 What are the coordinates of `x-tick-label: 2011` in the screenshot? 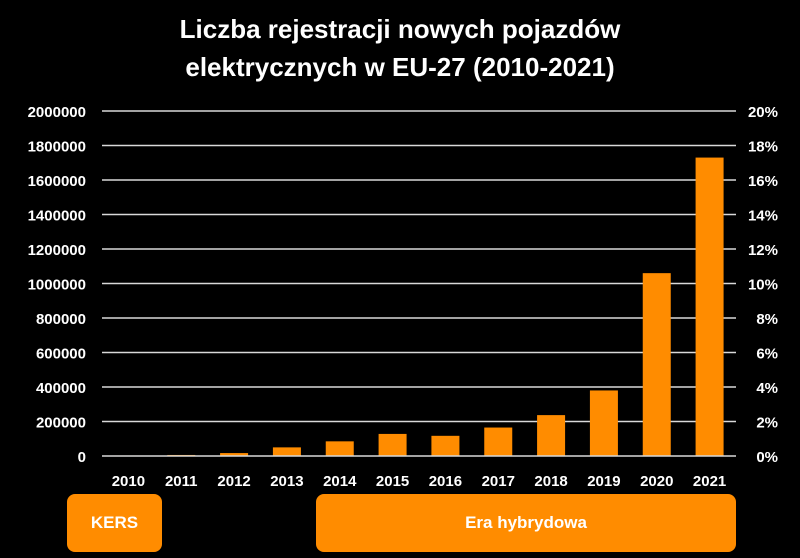 It's located at (181, 481).